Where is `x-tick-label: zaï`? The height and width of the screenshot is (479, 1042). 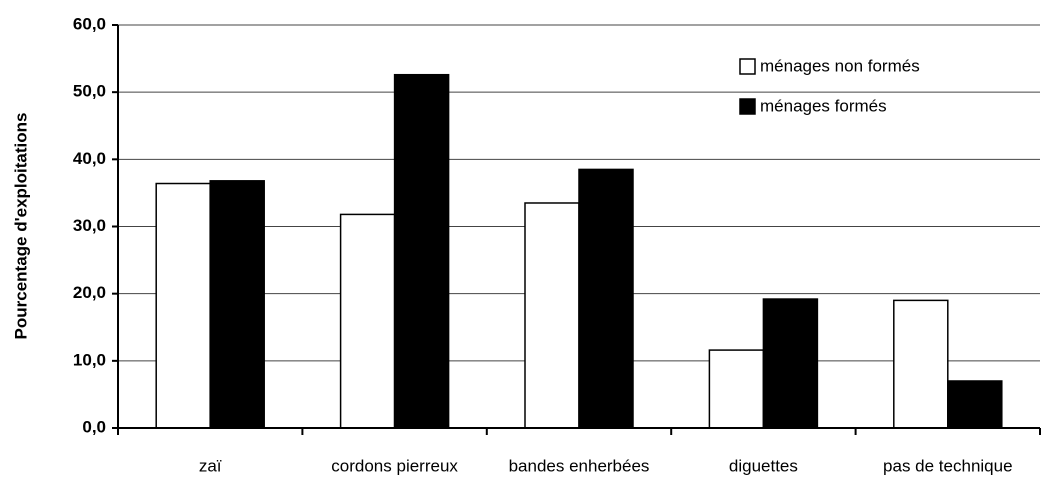 x-tick-label: zaï is located at coordinates (210, 465).